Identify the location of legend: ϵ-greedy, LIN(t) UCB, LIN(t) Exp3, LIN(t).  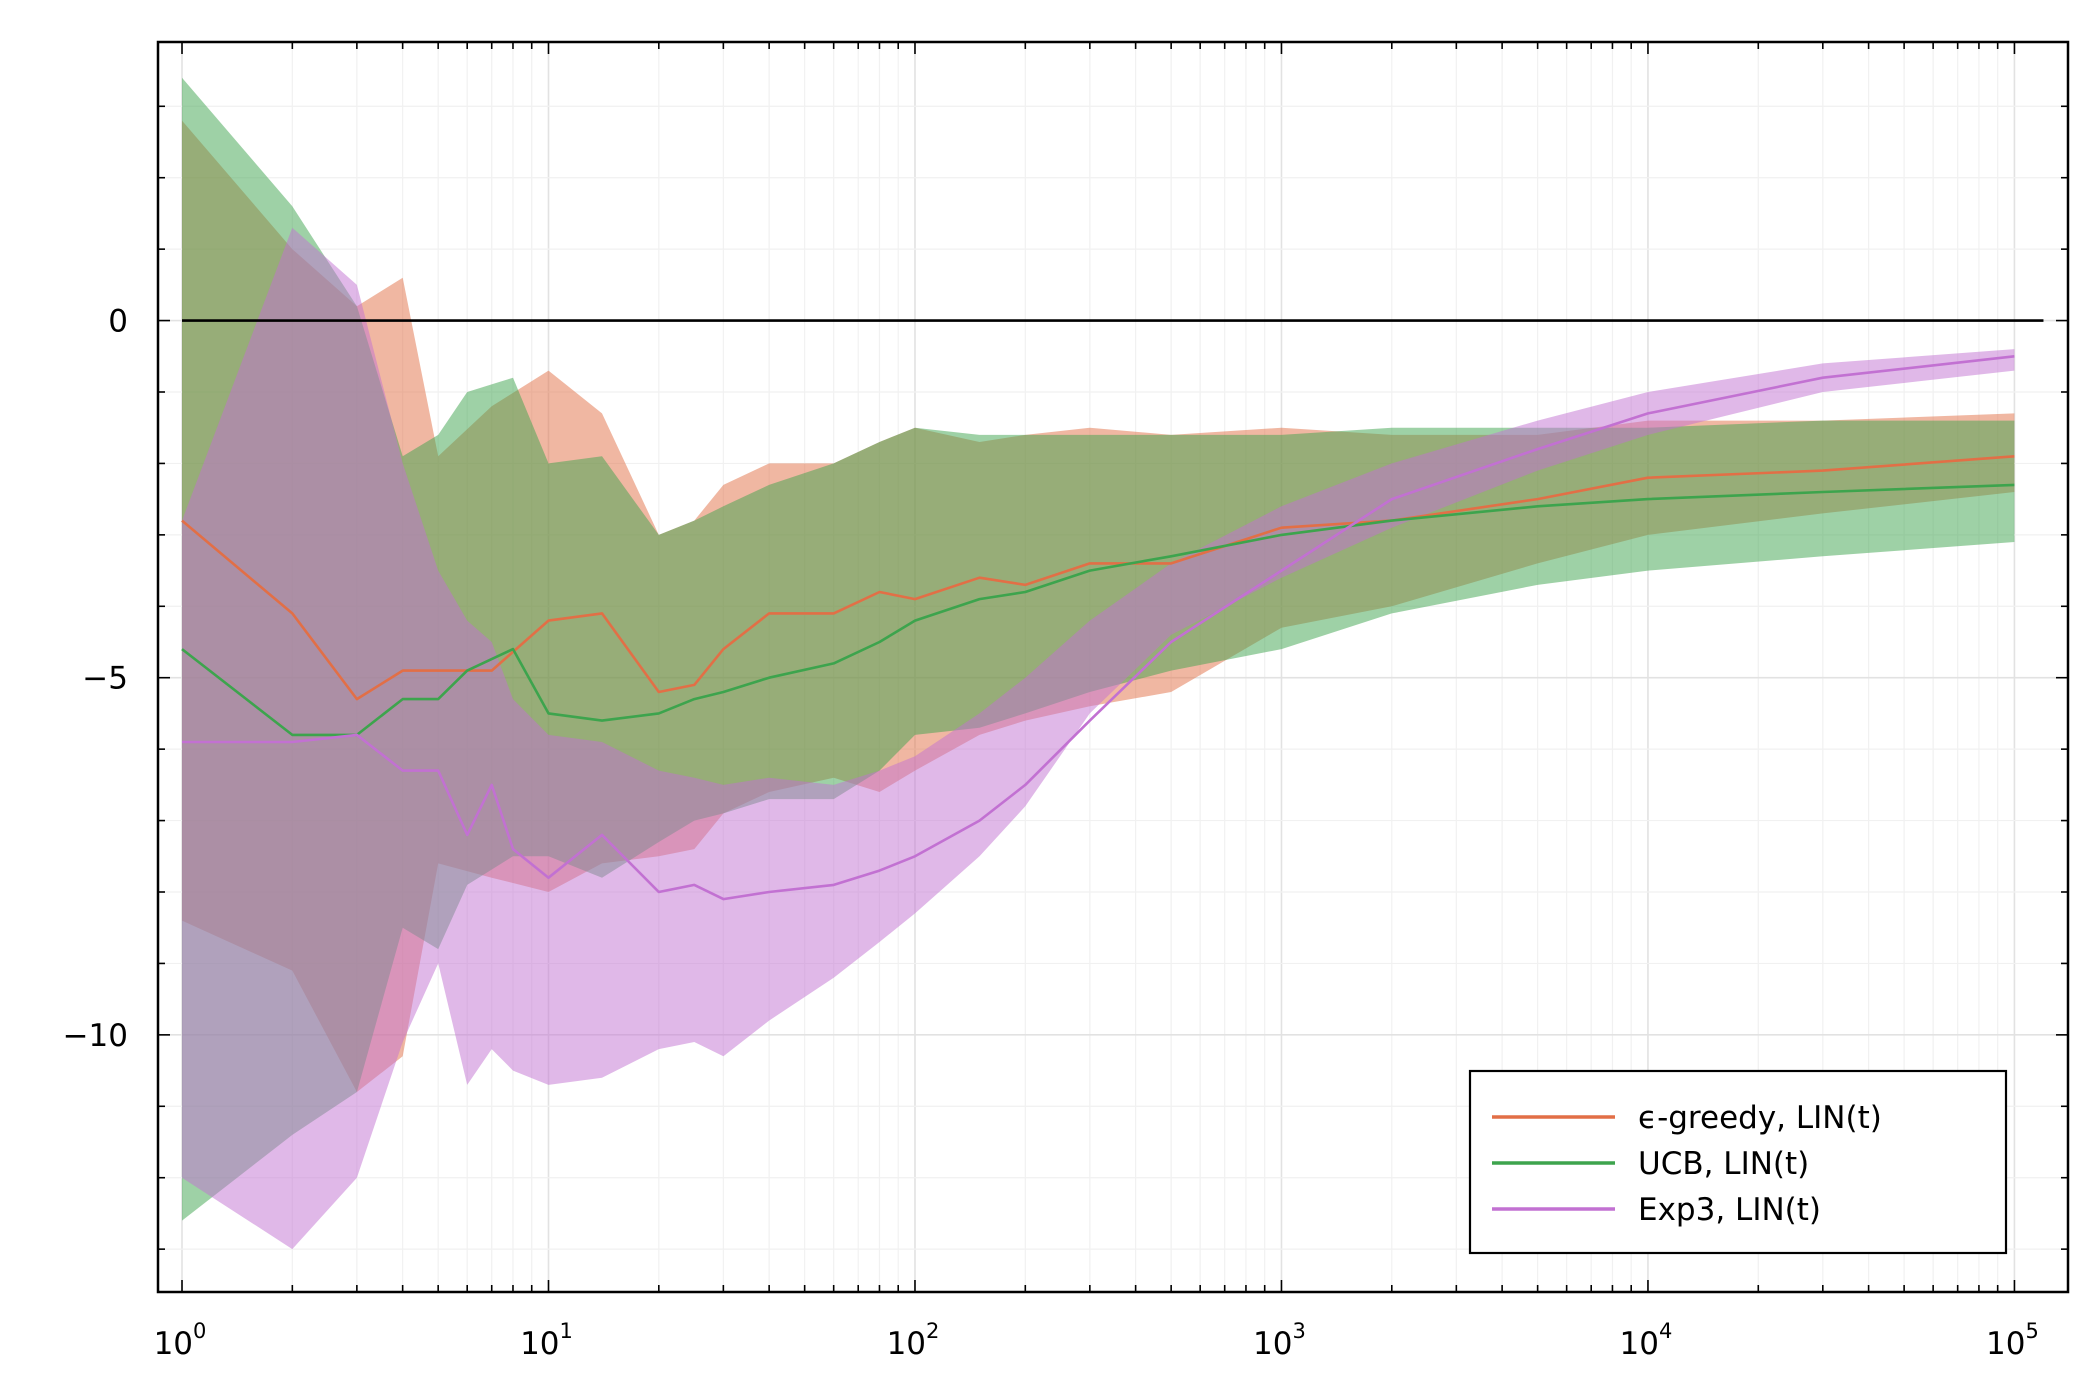
(1738, 1162).